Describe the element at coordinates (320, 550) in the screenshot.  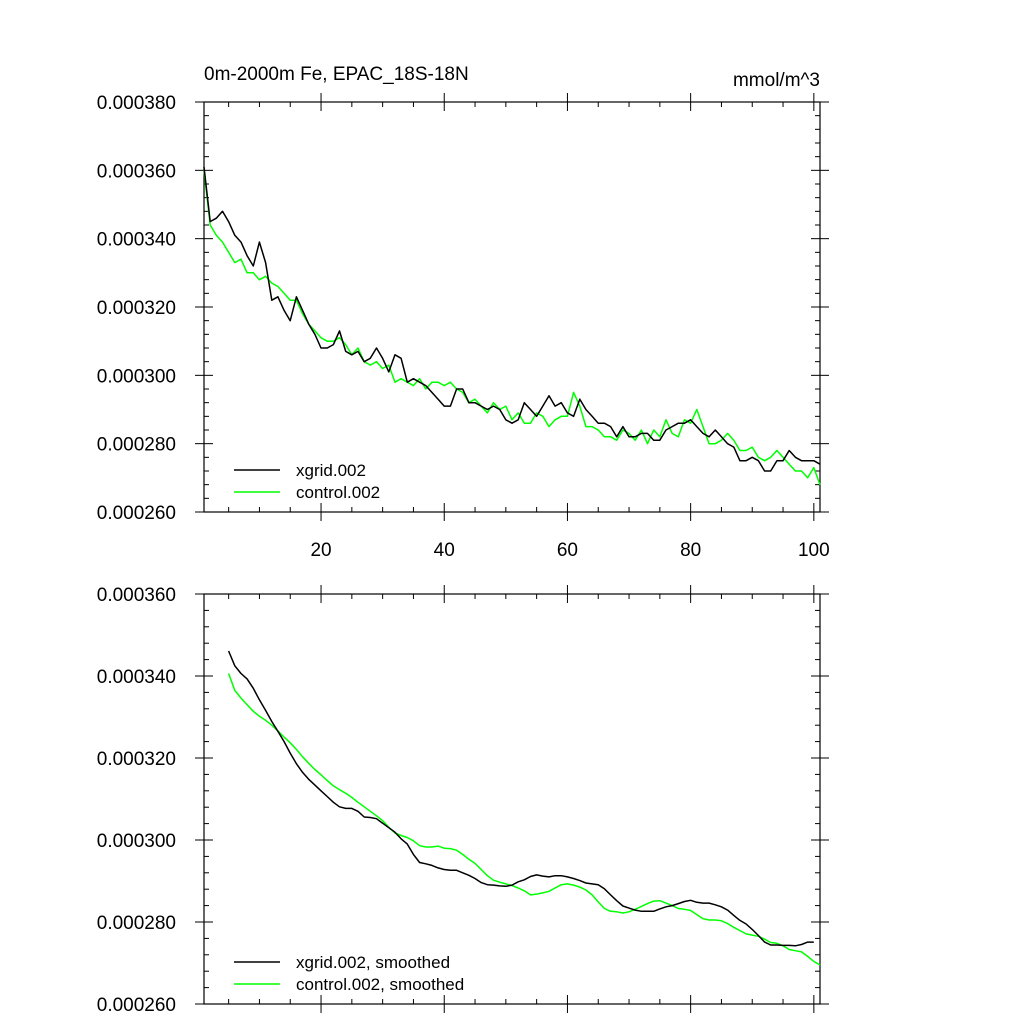
I see `x-tick-label: 20` at that location.